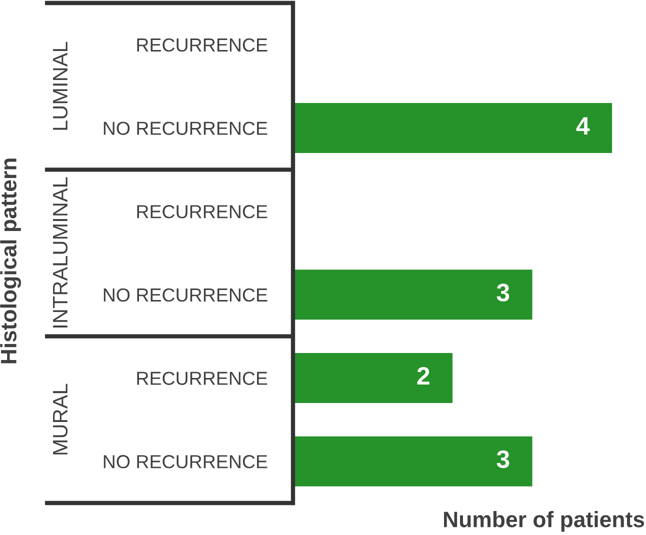  What do you see at coordinates (423, 375) in the screenshot?
I see `data-label: 2` at bounding box center [423, 375].